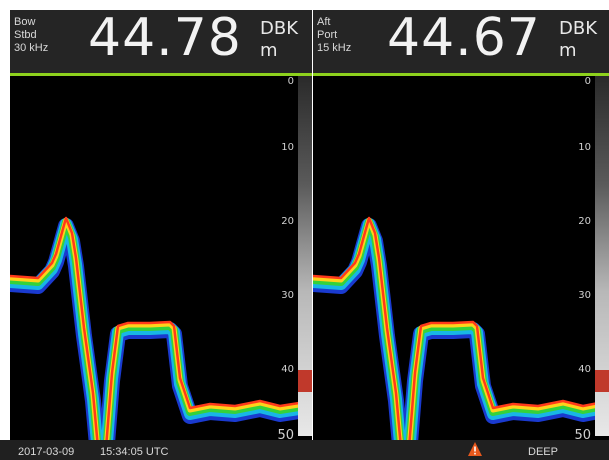  Describe the element at coordinates (475, 449) in the screenshot. I see `warning-triangle-icon` at that location.